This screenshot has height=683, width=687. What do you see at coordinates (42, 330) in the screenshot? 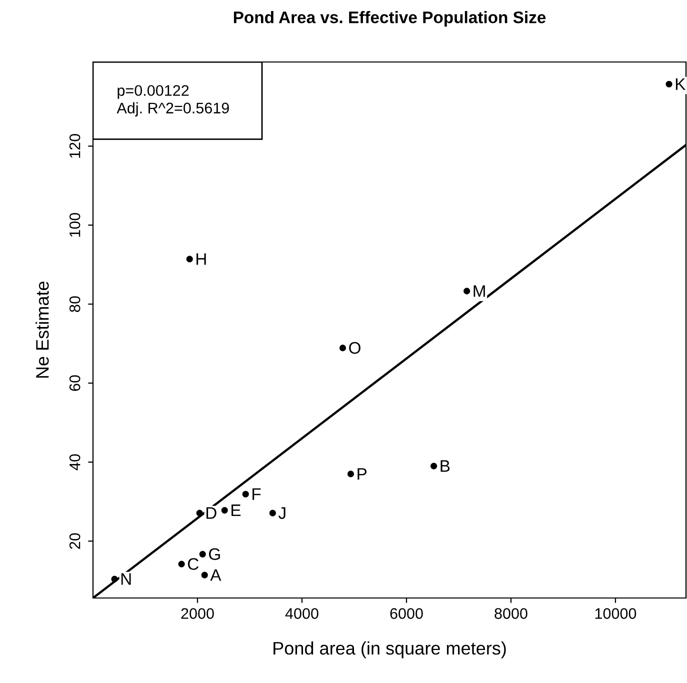
I see `y-axis-title: Ne Estimate` at bounding box center [42, 330].